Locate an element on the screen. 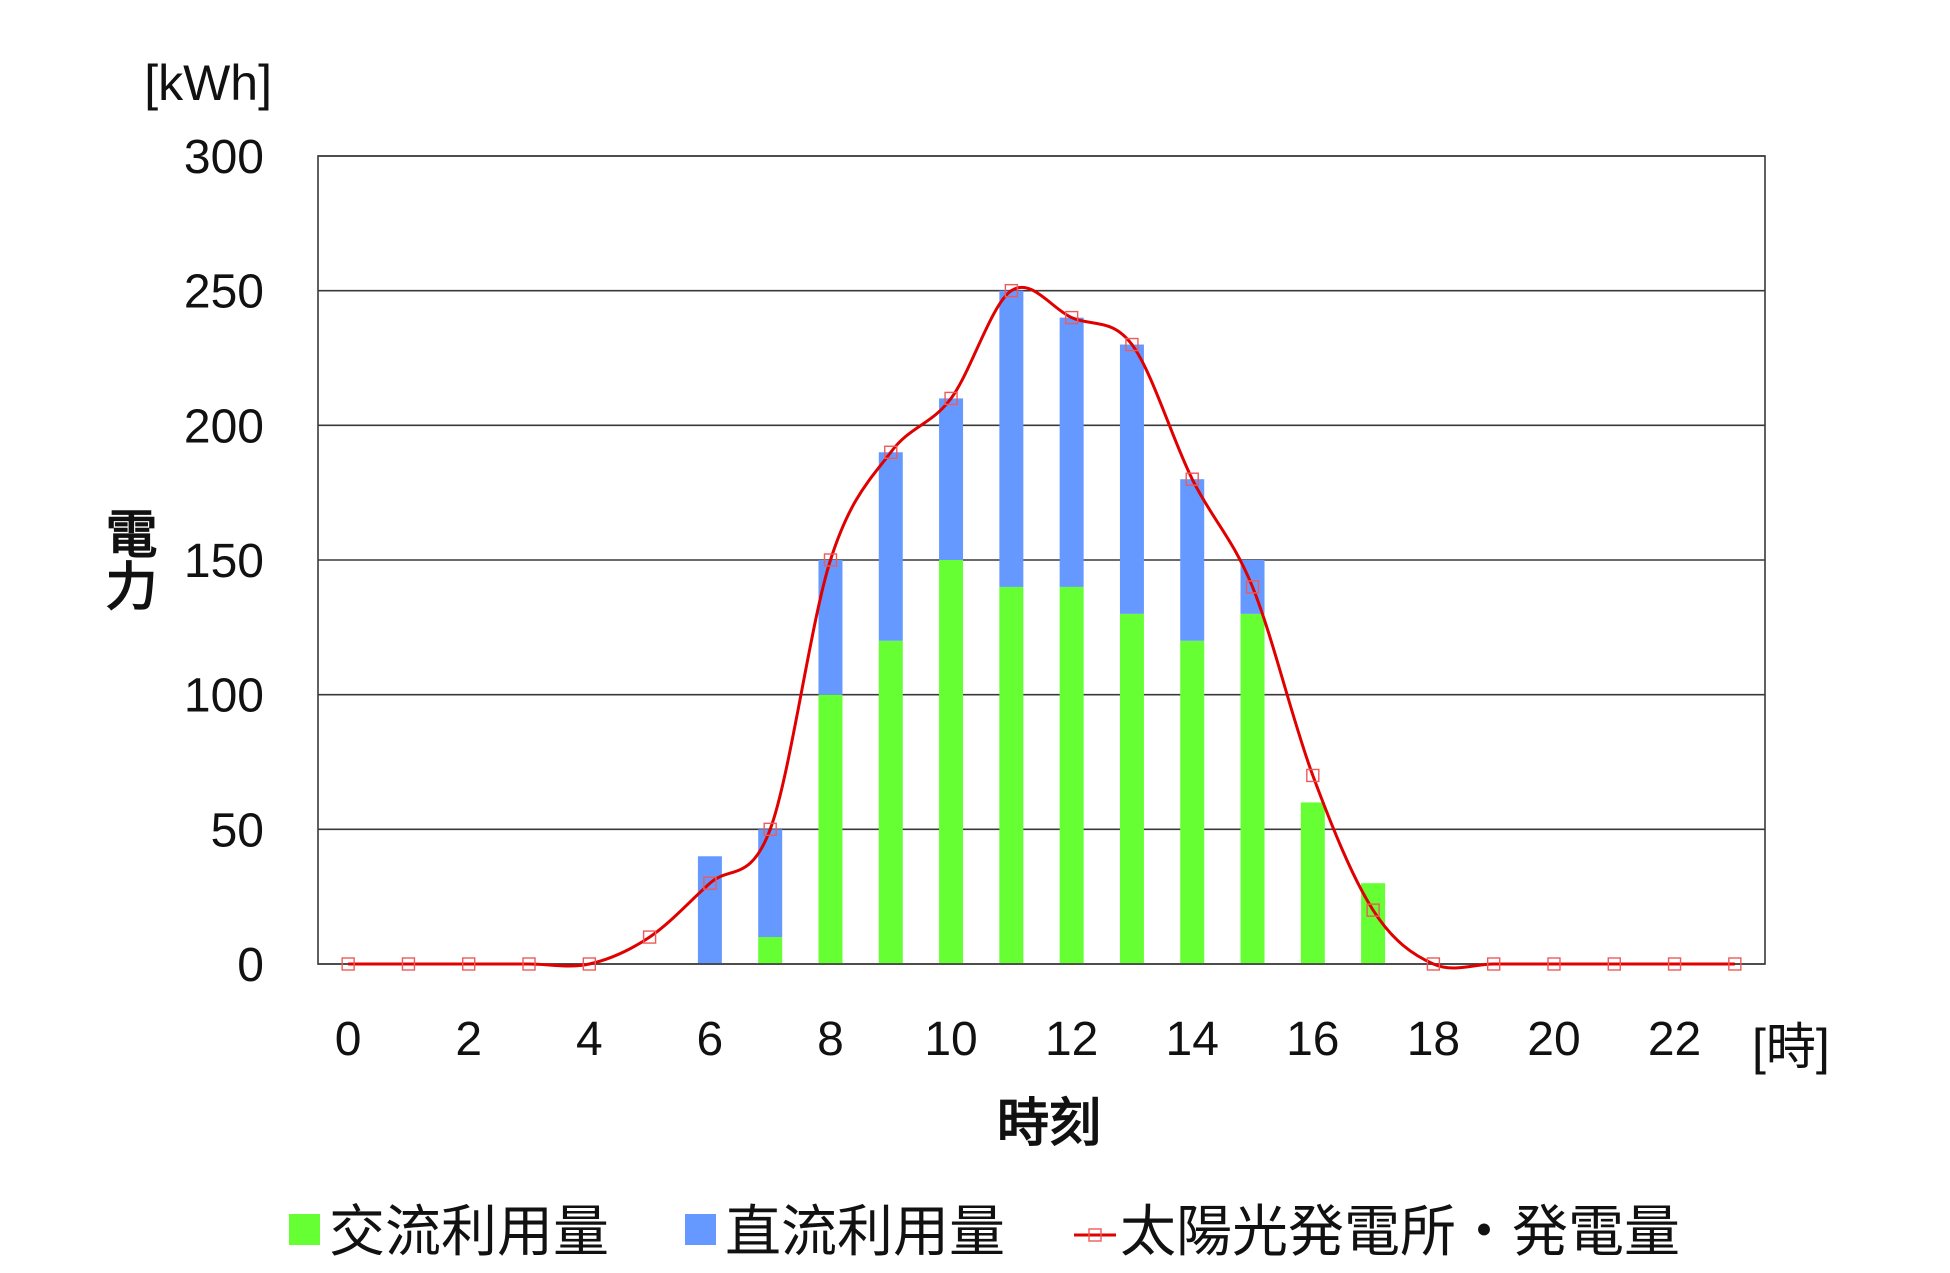 The width and height of the screenshot is (1950, 1273). y-tick-label-300: 300 is located at coordinates (224, 157).